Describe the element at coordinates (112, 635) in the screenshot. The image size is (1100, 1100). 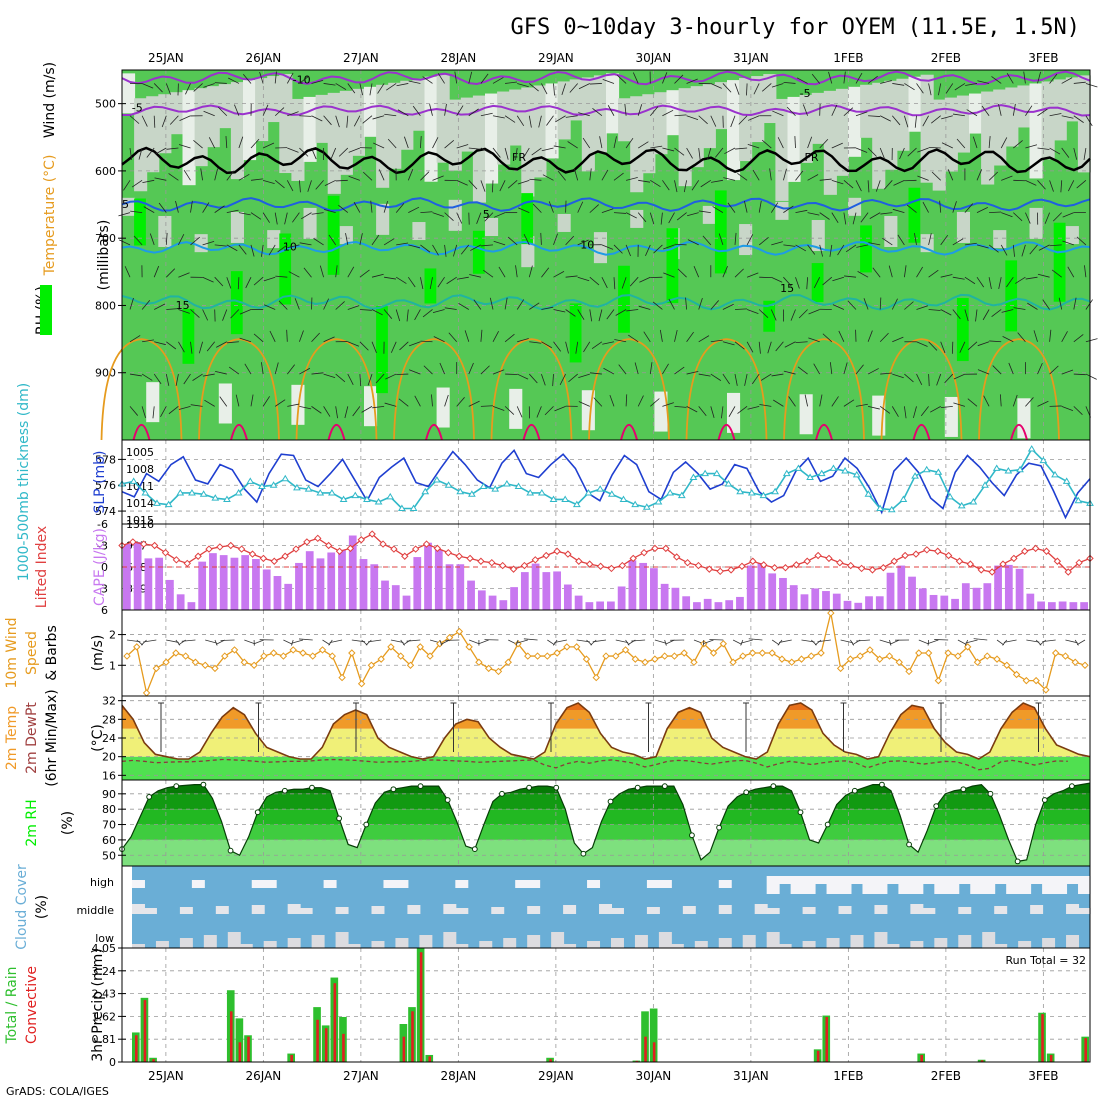
I see `wind-tick-label: 2` at that location.